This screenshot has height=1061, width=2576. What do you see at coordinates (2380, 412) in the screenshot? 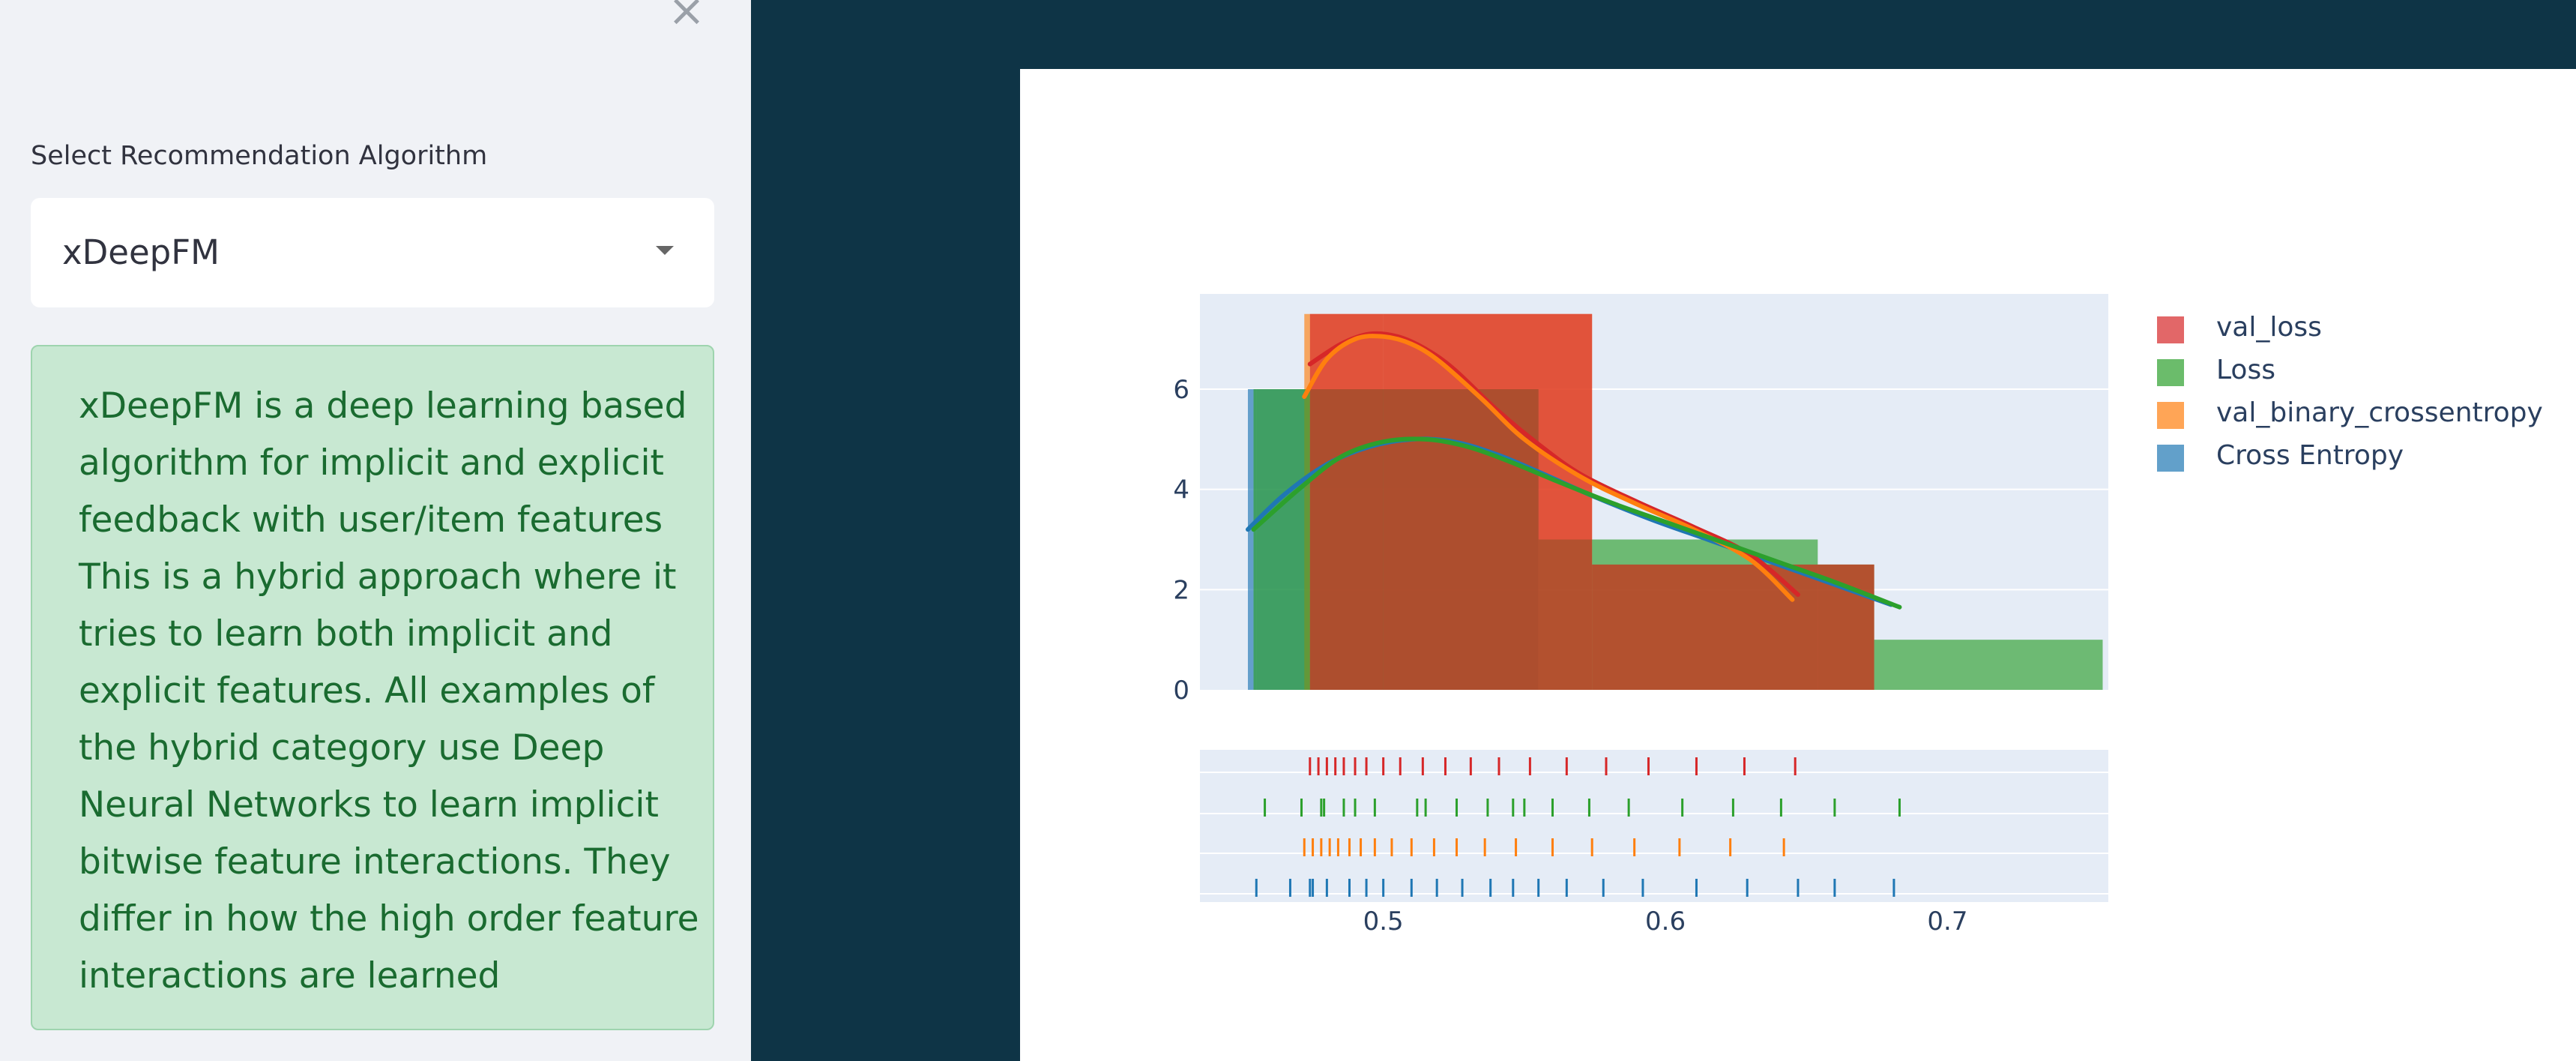
I see `legend-label: val_binary_crossentropy` at bounding box center [2380, 412].